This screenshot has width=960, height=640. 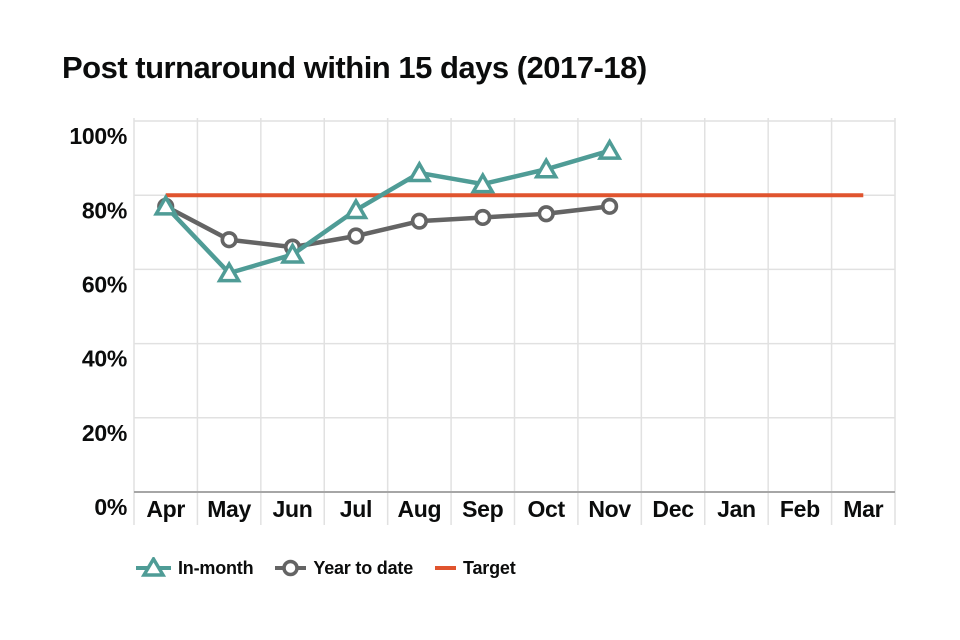 I want to click on x-tick-label-aug: Aug, so click(x=419, y=509).